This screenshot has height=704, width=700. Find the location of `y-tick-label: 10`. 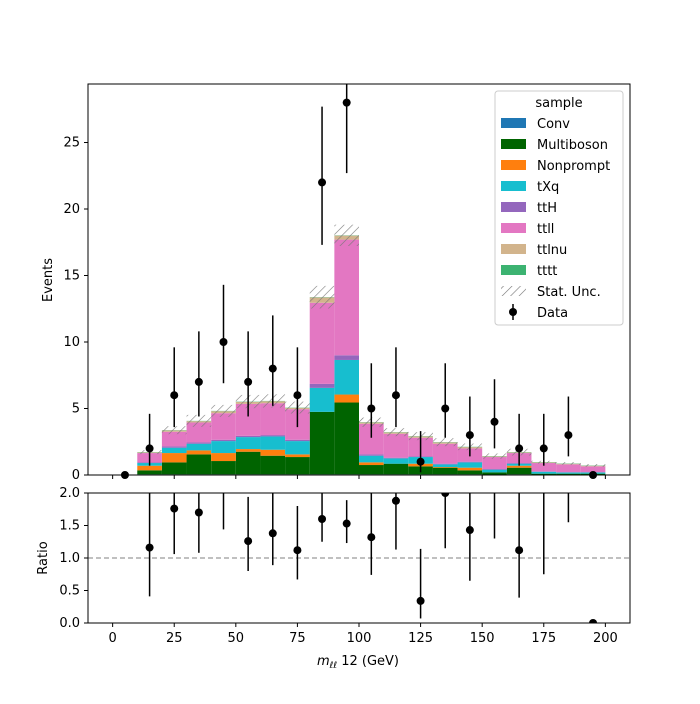

y-tick-label: 10 is located at coordinates (71, 342).